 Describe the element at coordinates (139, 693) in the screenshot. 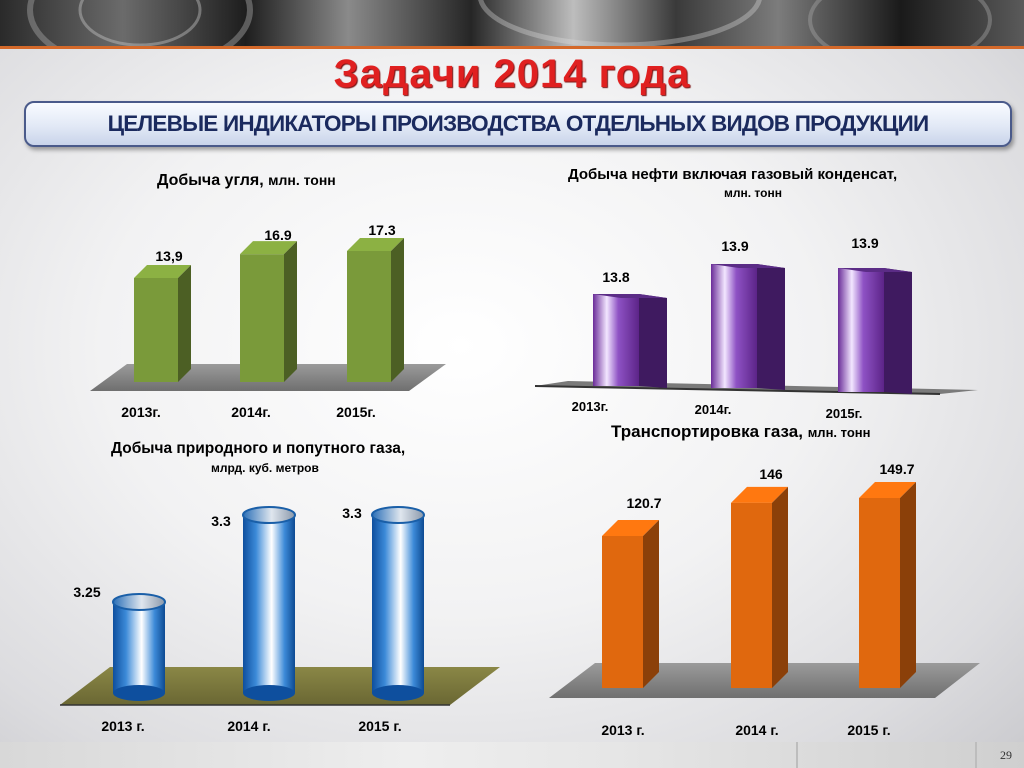

I see `gas-bar-1-bottom` at that location.